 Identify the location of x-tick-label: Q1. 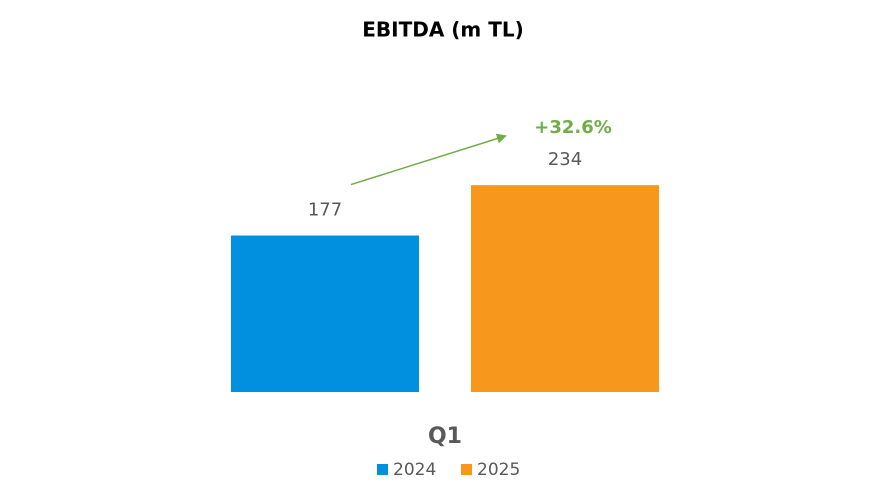
(445, 436).